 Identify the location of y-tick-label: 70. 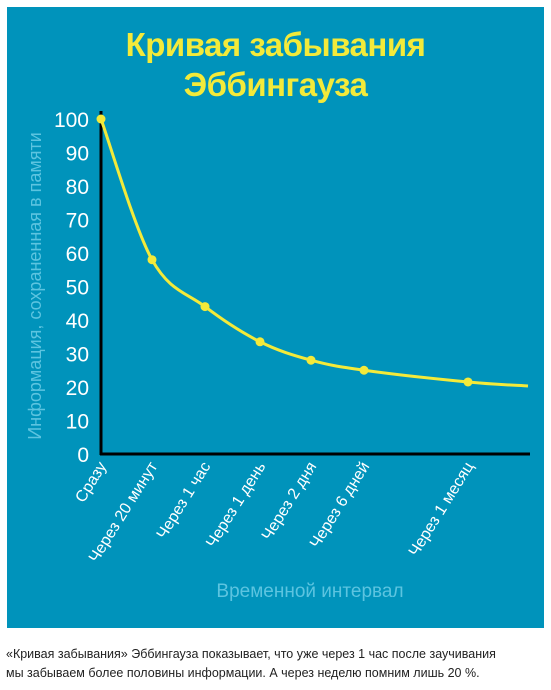
(77, 221).